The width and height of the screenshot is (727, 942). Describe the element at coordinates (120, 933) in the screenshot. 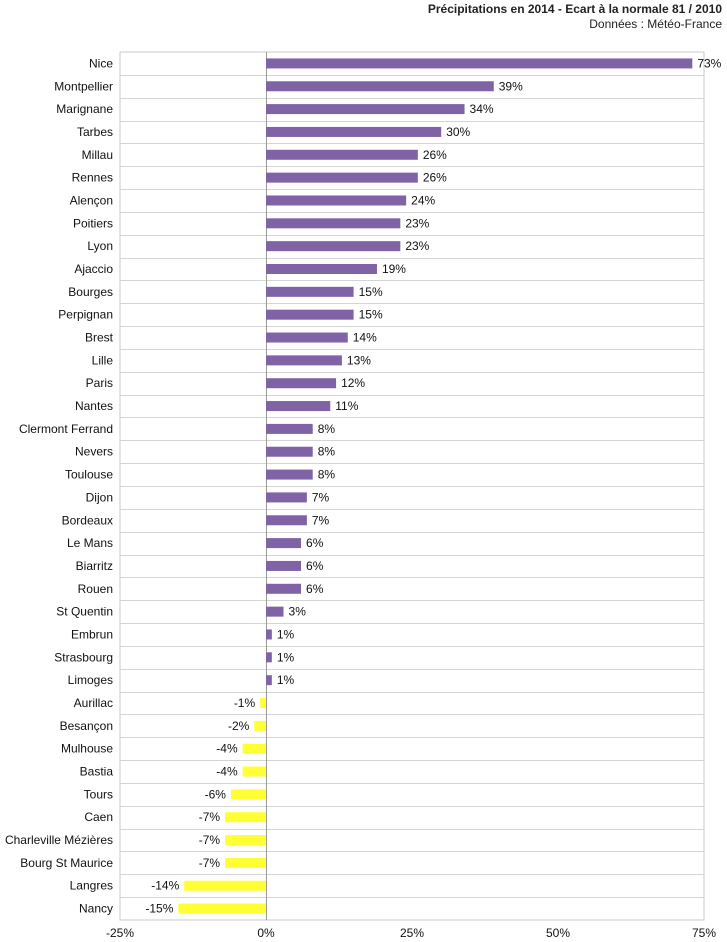

I see `x-tick-label: -25%` at that location.